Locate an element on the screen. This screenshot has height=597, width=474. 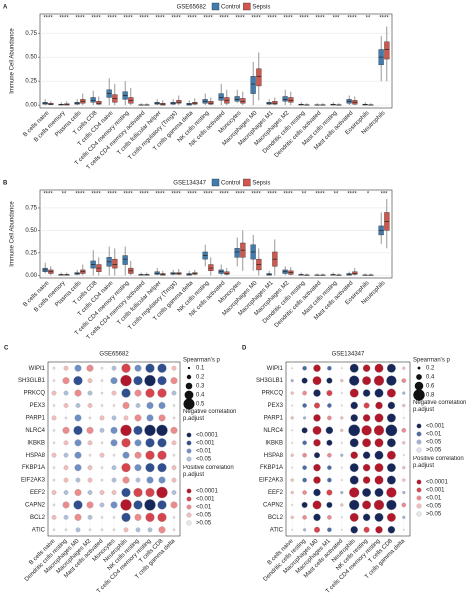
chart-title: GSE134347 is located at coordinates (348, 355).